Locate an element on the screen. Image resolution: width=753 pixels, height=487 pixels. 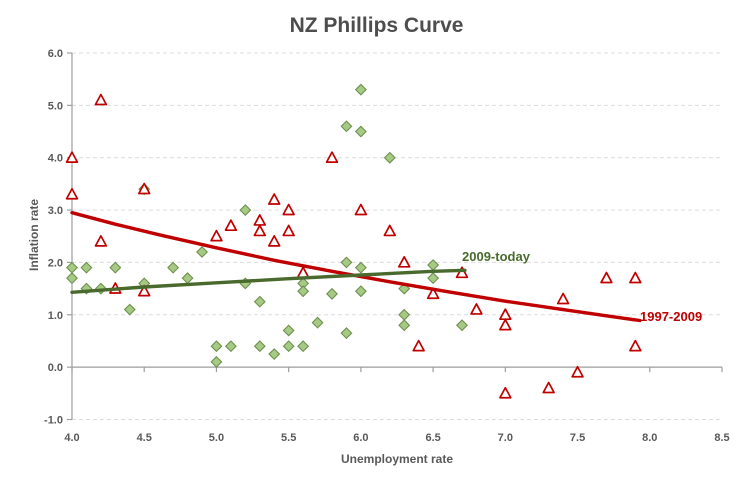
y-tick-label: -1.0 is located at coordinates (53, 421).